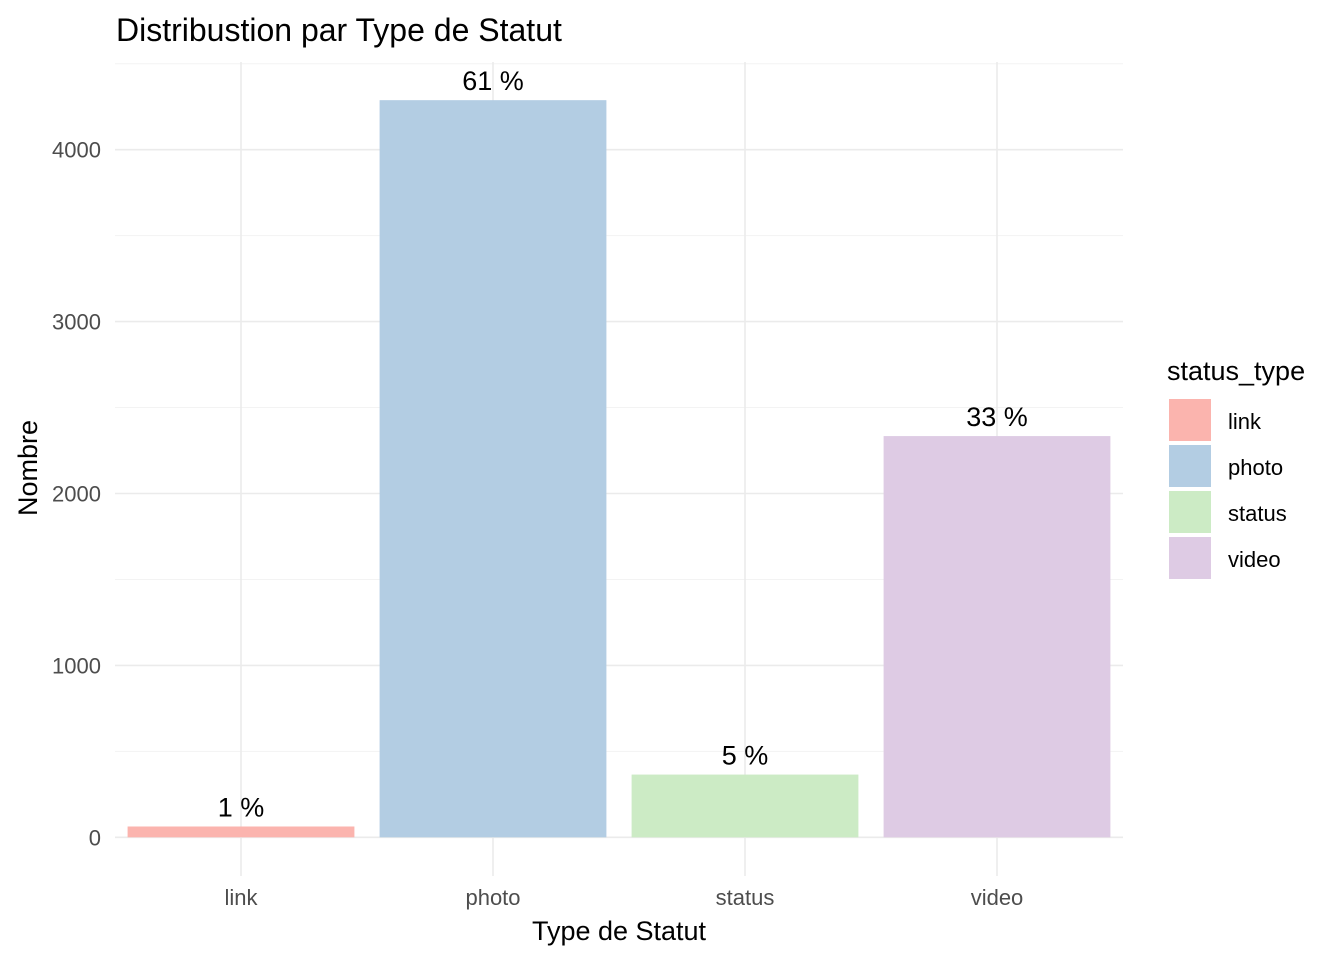  I want to click on chart-title: Distribustion par Type de Statut, so click(339, 30).